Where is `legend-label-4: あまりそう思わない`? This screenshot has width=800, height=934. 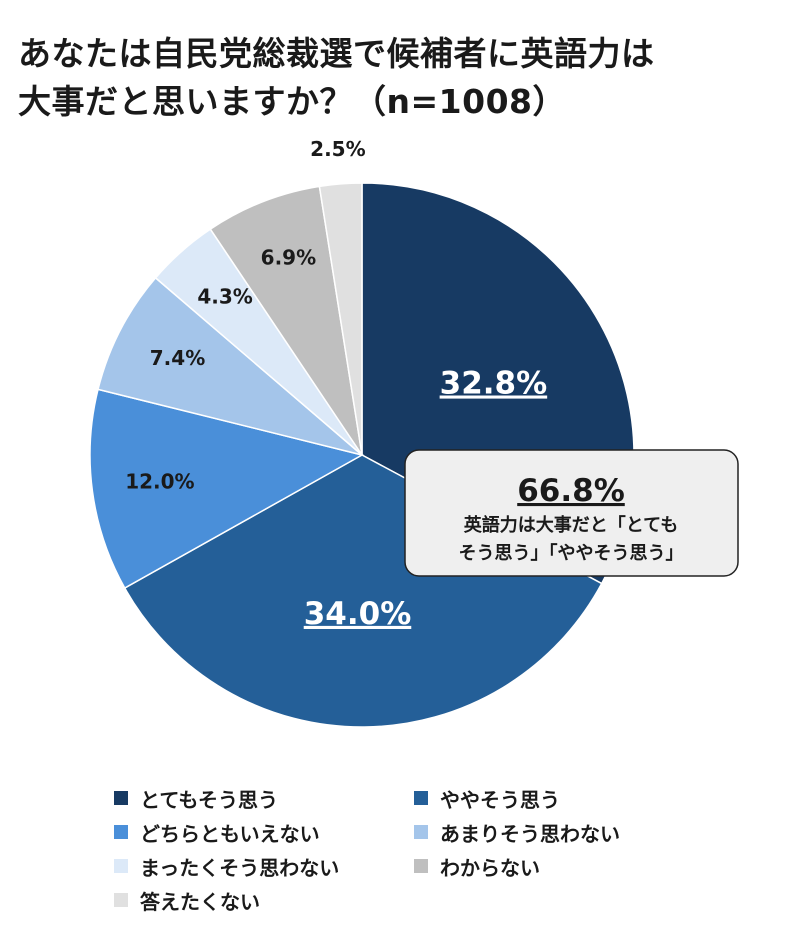
legend-label-4: あまりそう思わない is located at coordinates (530, 833).